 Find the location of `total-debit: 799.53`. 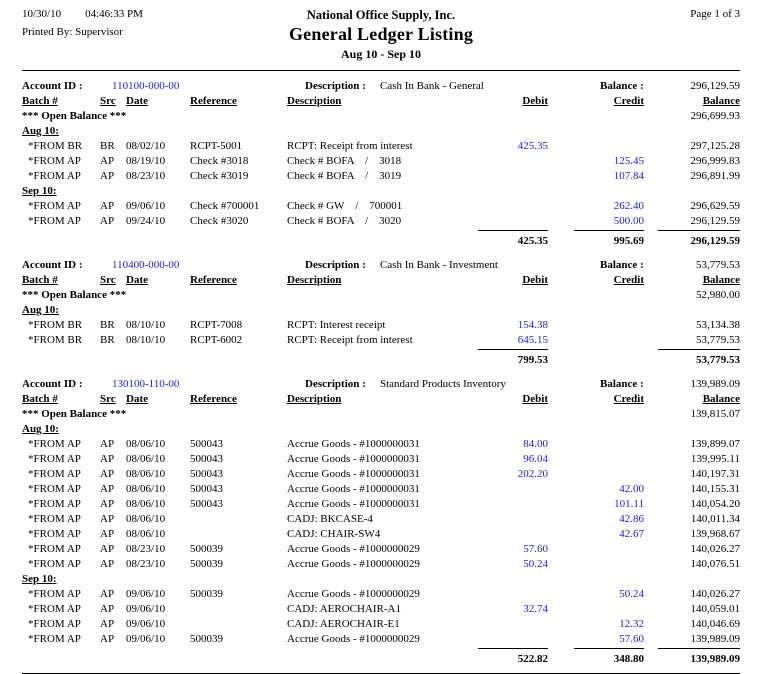

total-debit: 799.53 is located at coordinates (513, 359).